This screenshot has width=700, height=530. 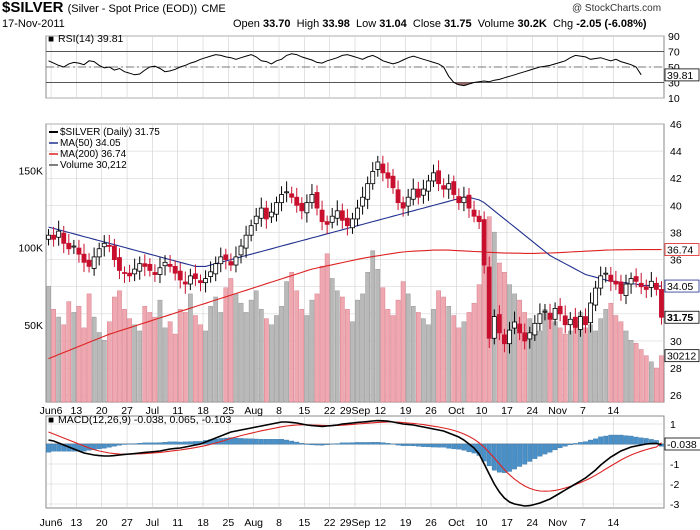 I want to click on exchange: CME, so click(x=213, y=9).